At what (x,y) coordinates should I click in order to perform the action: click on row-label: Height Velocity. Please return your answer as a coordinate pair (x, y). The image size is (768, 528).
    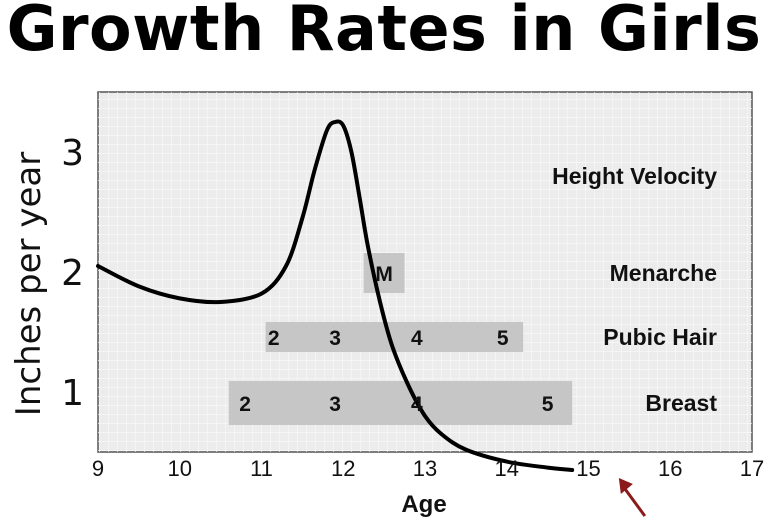
    Looking at the image, I should click on (634, 176).